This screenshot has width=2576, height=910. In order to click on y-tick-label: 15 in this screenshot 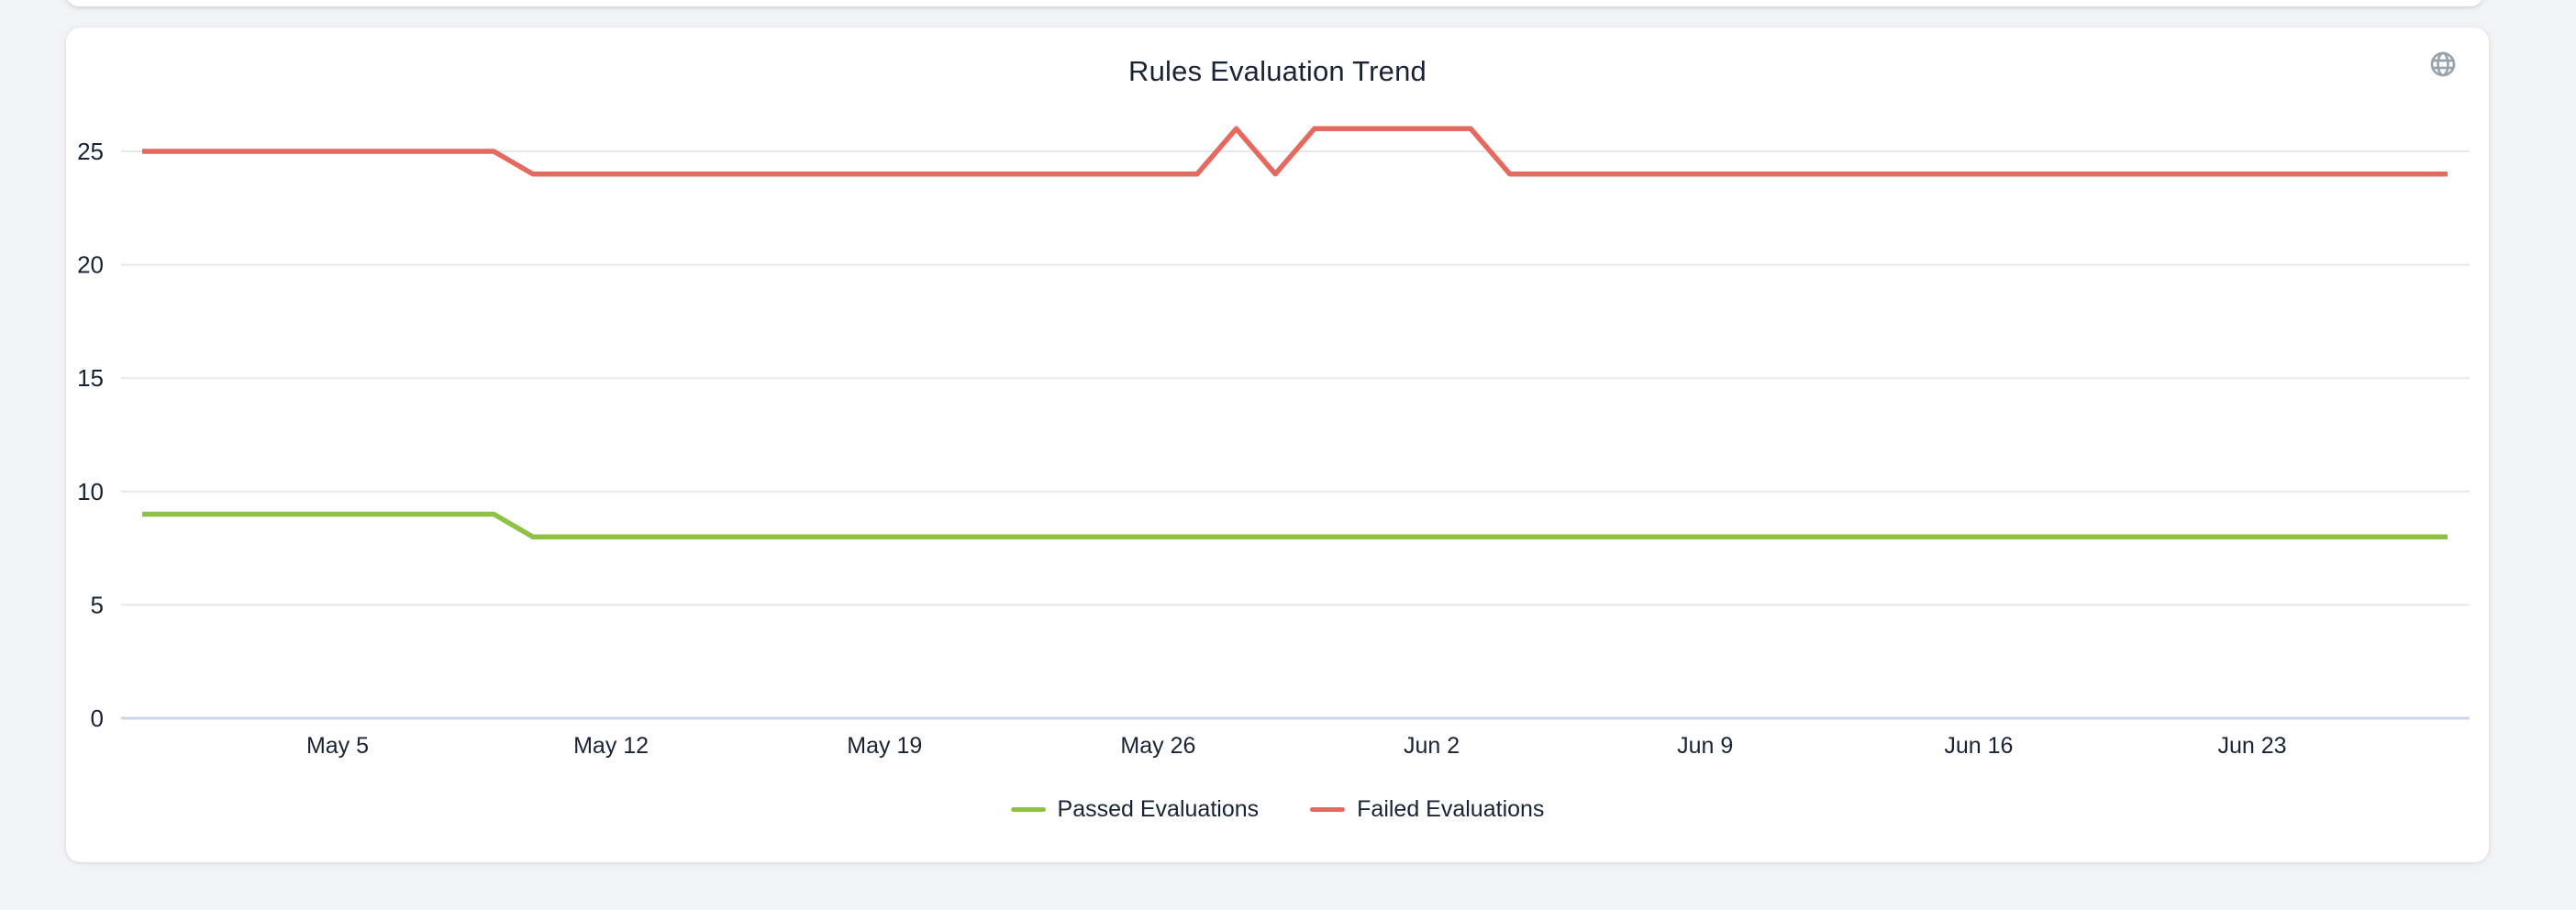, I will do `click(90, 378)`.